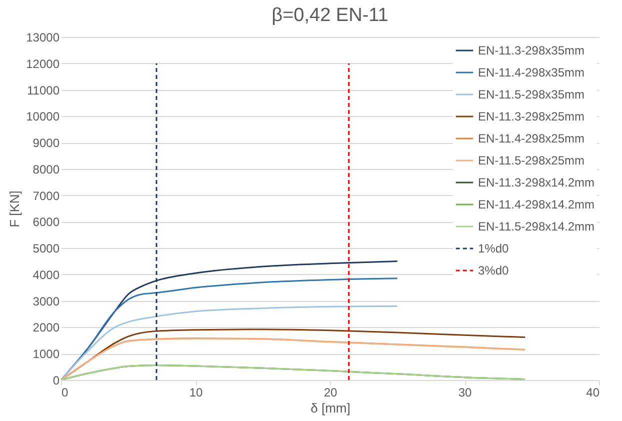 This screenshot has width=622, height=421. Describe the element at coordinates (14, 209) in the screenshot. I see `y-axis-title: F [KN]` at that location.